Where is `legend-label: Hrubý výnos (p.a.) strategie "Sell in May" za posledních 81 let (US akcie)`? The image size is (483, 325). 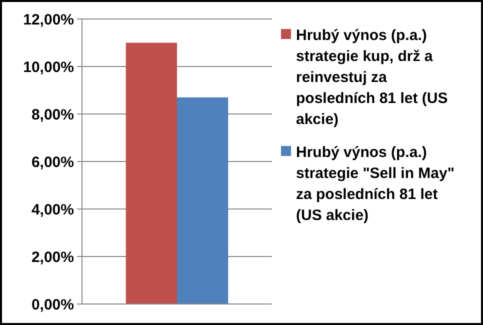
legend-label: Hrubý výnos (p.a.) strategie "Sell in May" za posledních 81 let (US akcie) is located at coordinates (375, 184).